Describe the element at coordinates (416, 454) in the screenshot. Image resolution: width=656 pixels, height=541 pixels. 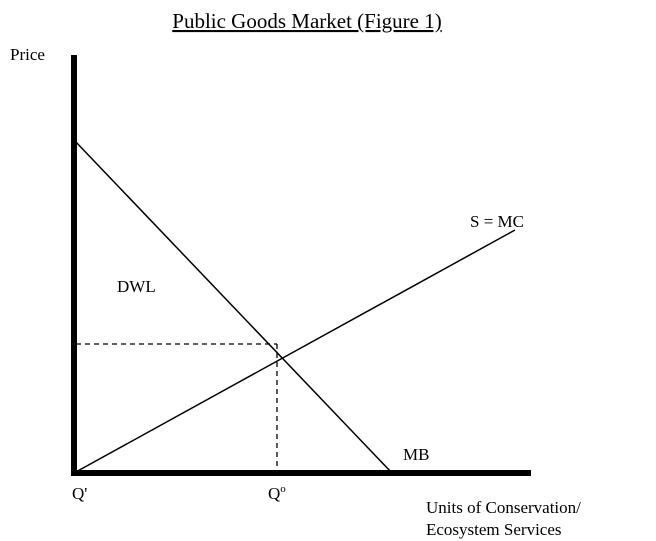
I see `mb-label: MB` at that location.